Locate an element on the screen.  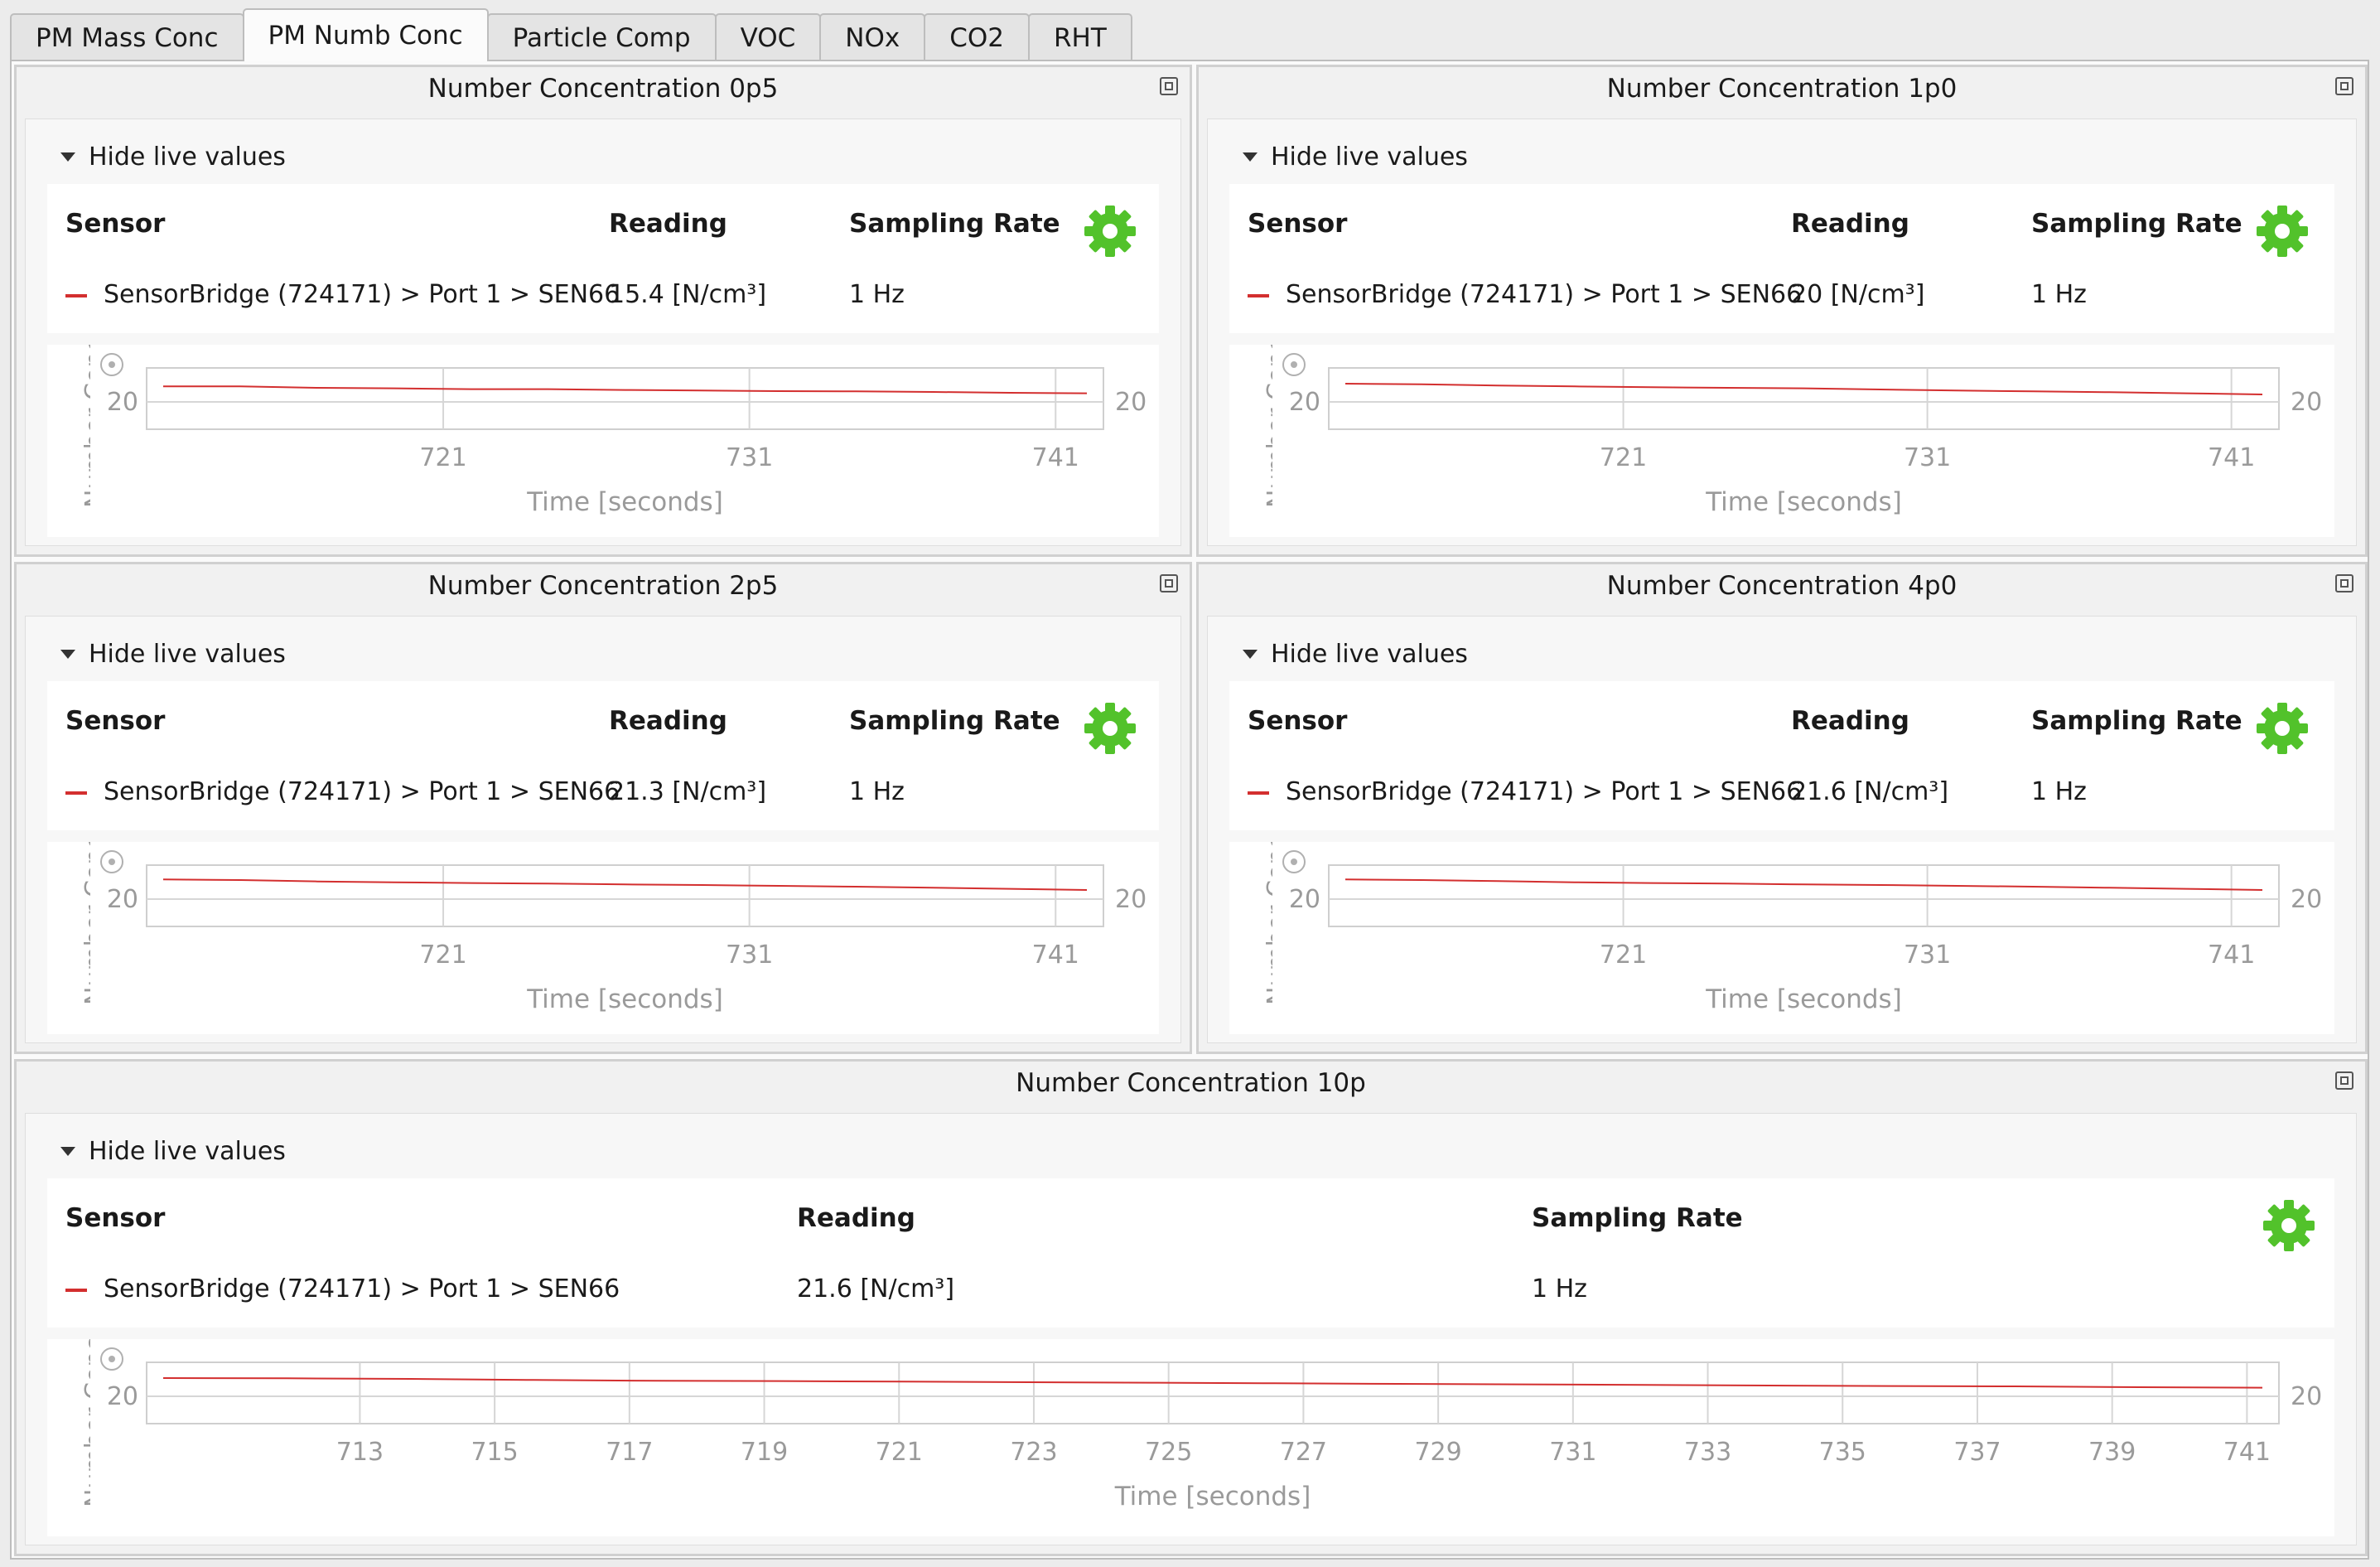
series-color-swatch is located at coordinates (76, 295).